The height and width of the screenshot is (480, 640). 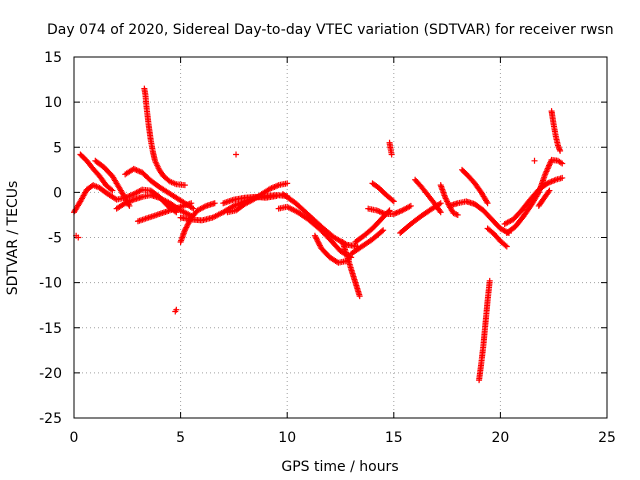 I want to click on y-tick-label: 10, so click(x=53, y=103).